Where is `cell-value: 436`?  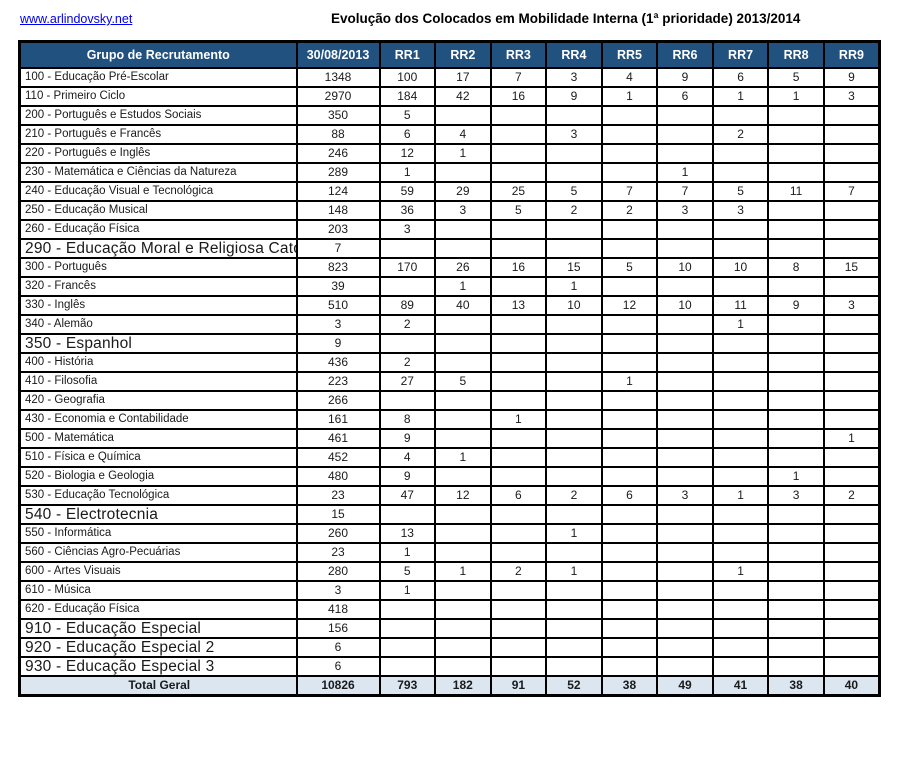 cell-value: 436 is located at coordinates (338, 362).